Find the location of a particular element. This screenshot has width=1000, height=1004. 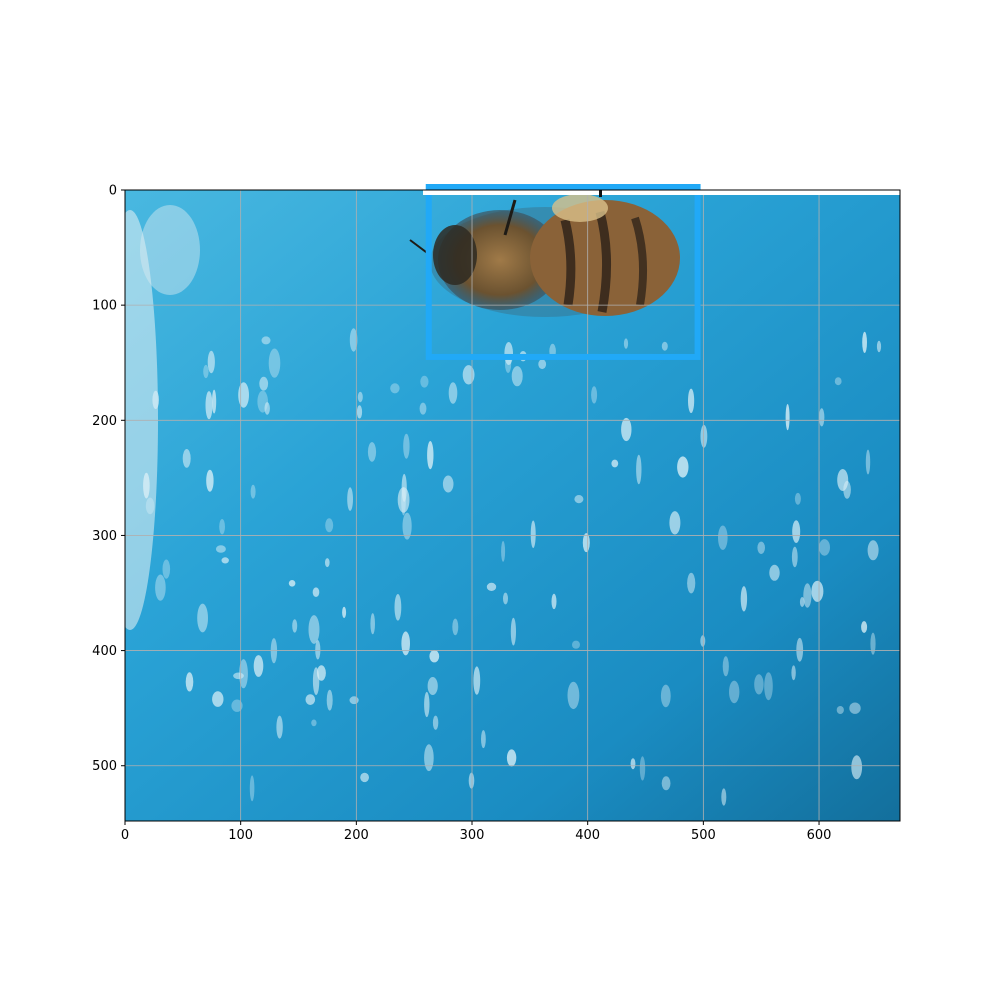

y-tick-label: 100 is located at coordinates (104, 306).